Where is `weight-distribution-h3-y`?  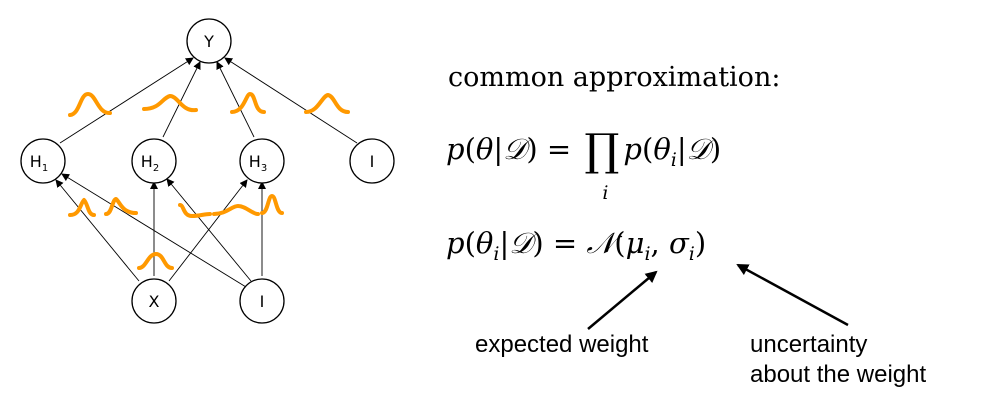
weight-distribution-h3-y is located at coordinates (248, 103).